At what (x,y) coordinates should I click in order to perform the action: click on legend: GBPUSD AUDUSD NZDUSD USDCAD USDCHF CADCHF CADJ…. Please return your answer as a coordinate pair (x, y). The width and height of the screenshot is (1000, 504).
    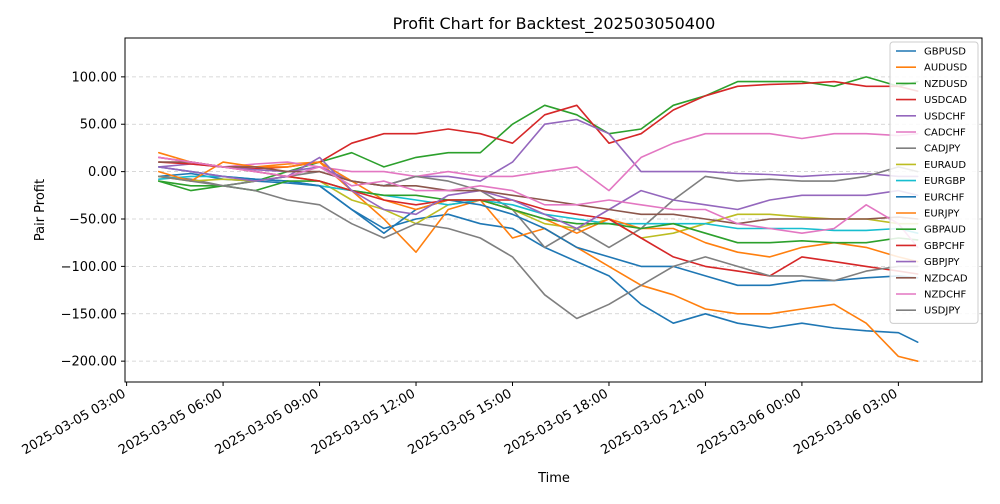
    Looking at the image, I should click on (934, 182).